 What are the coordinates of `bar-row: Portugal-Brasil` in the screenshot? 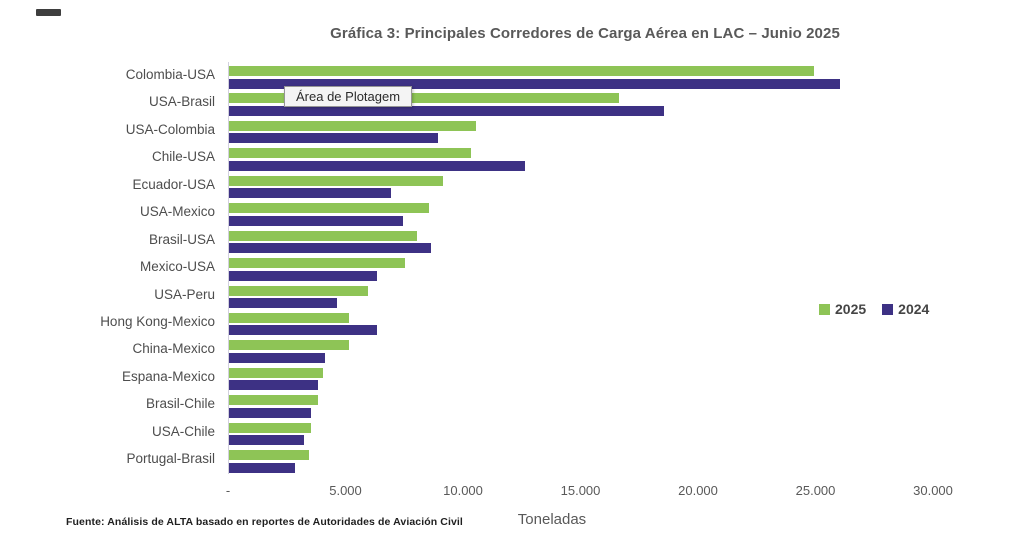 It's located at (530, 459).